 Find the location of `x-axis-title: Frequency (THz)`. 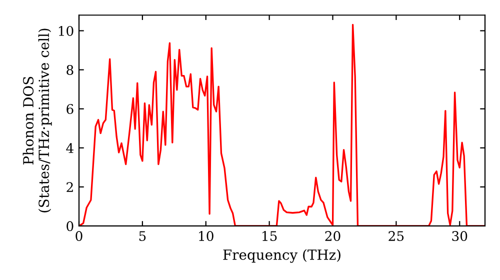

x-axis-title: Frequency (THz) is located at coordinates (281, 256).